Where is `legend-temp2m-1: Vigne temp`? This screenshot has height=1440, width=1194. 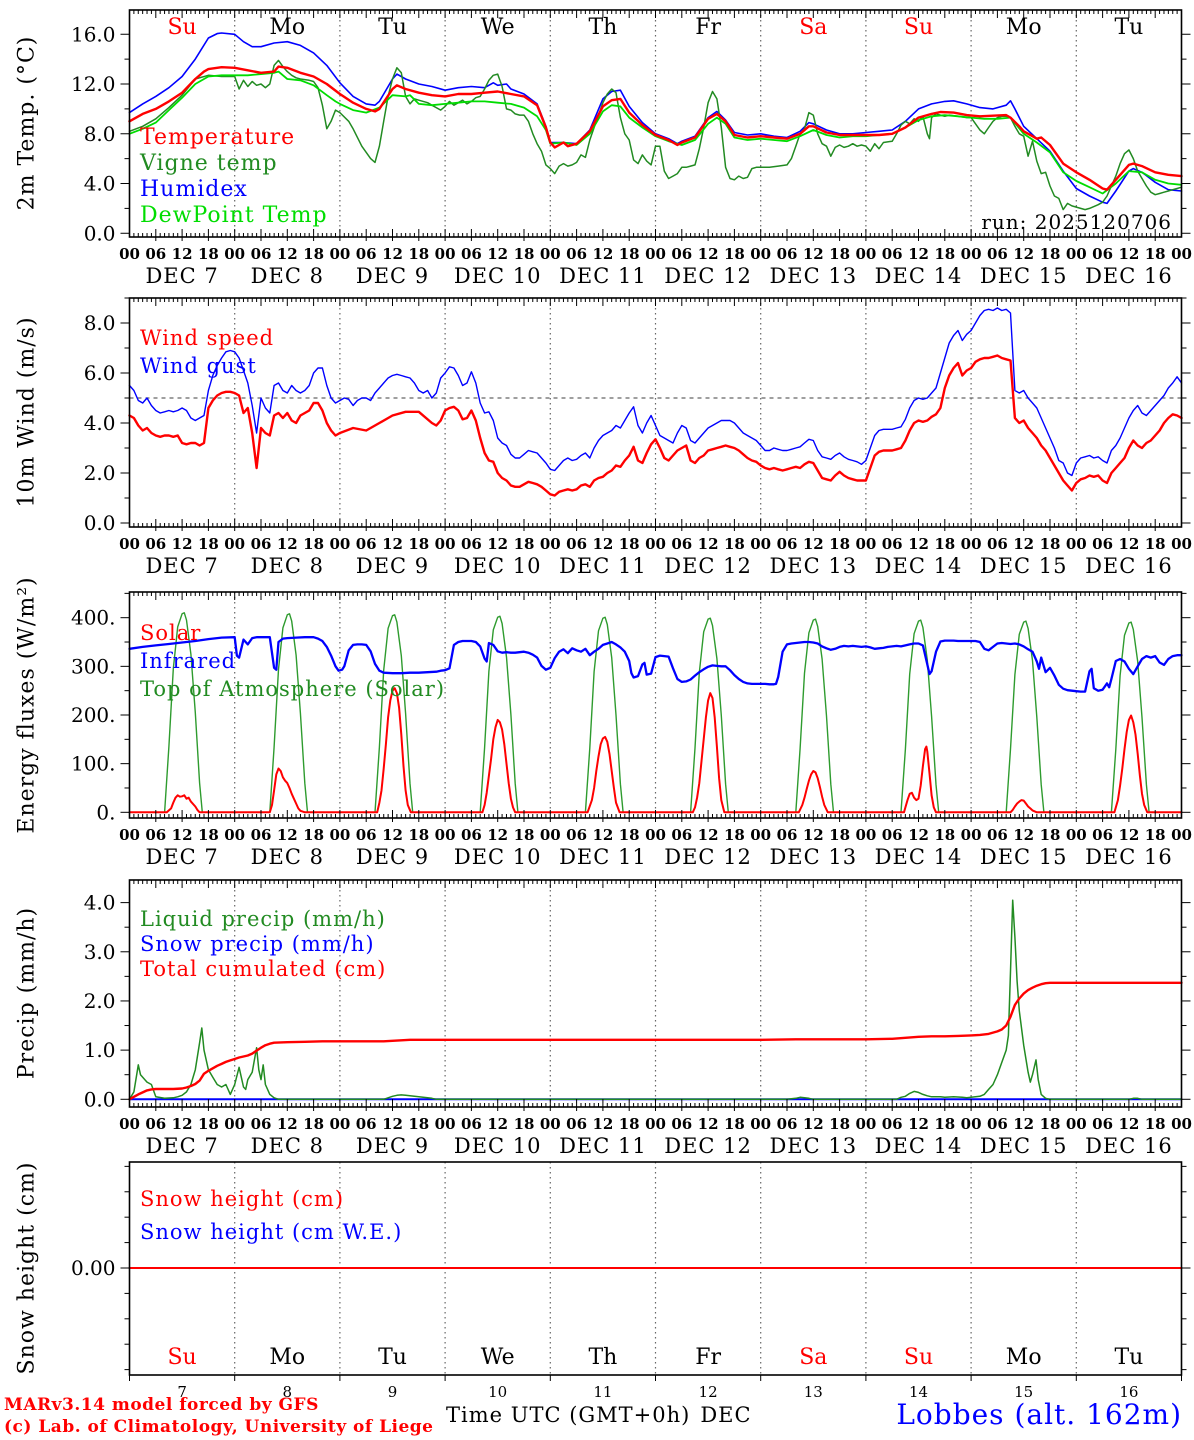
legend-temp2m-1: Vigne temp is located at coordinates (208, 163).